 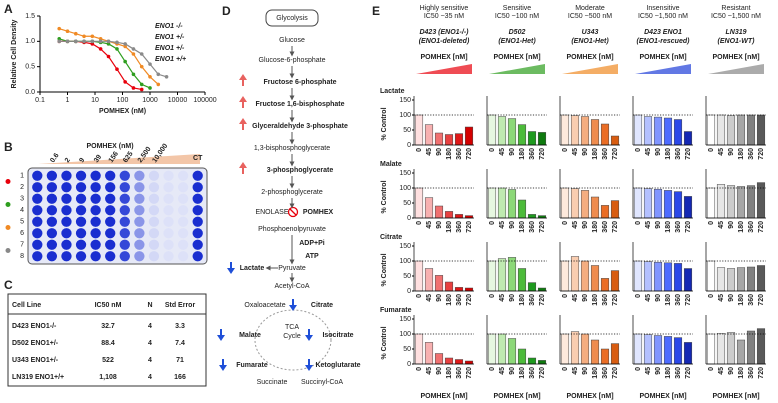 I want to click on sensitivity: Resistant, so click(x=735, y=8).